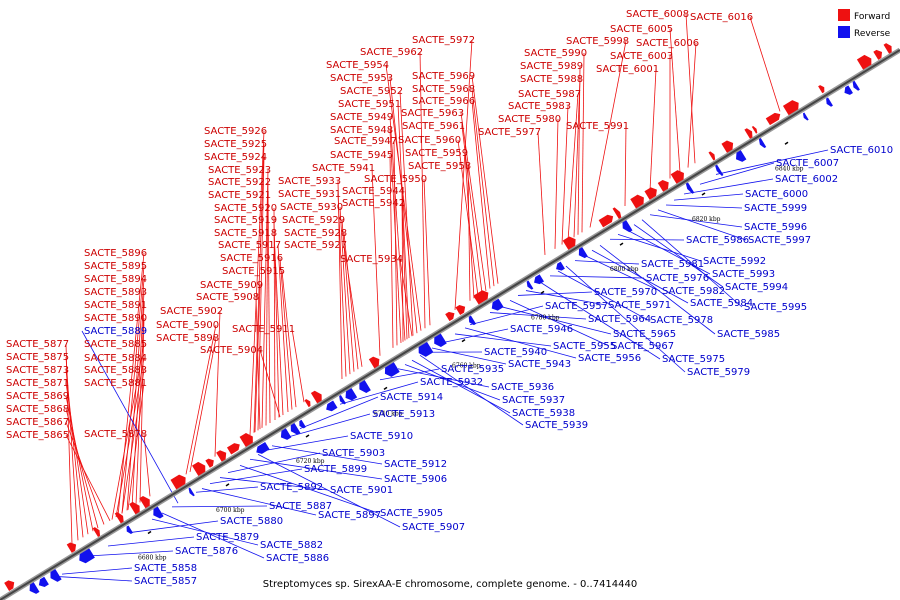 Image resolution: width=900 pixels, height=600 pixels. What do you see at coordinates (115, 344) in the screenshot?
I see `forward-gene-label: SACTE_5885` at bounding box center [115, 344].